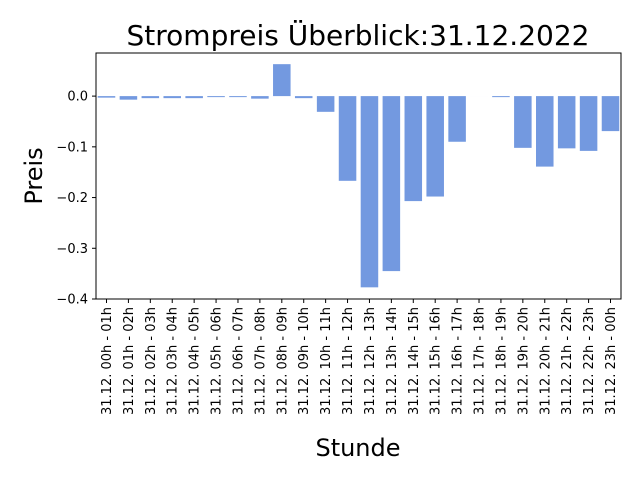 The image size is (640, 480). What do you see at coordinates (77, 97) in the screenshot?
I see `y-tick-label-4: 0.0` at bounding box center [77, 97].